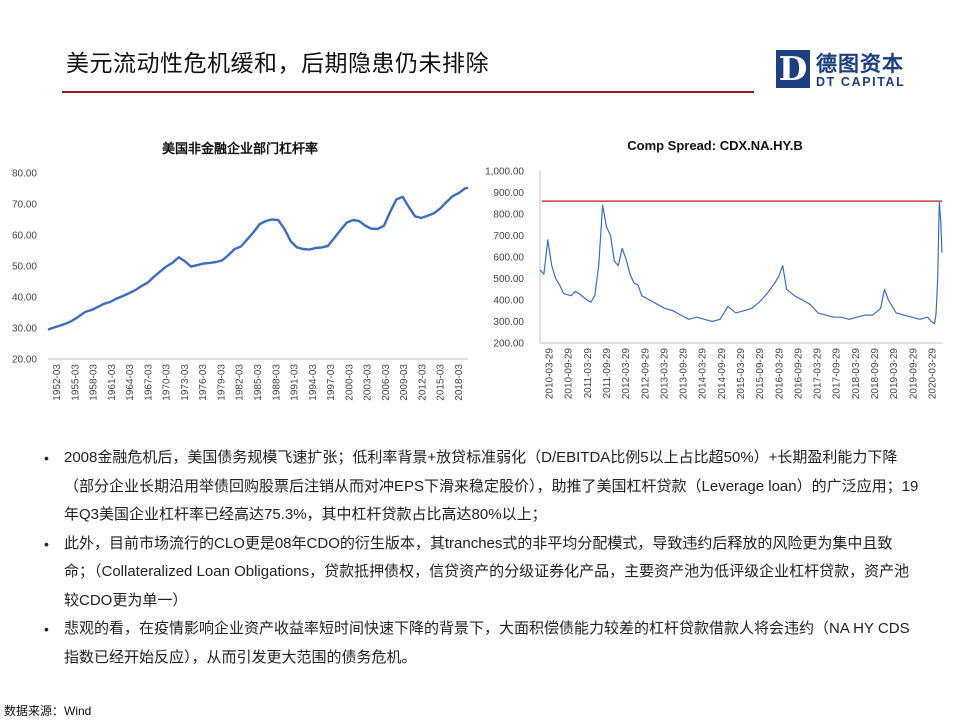 Image resolution: width=960 pixels, height=720 pixels. I want to click on x-tick-label: 1988-03, so click(276, 382).